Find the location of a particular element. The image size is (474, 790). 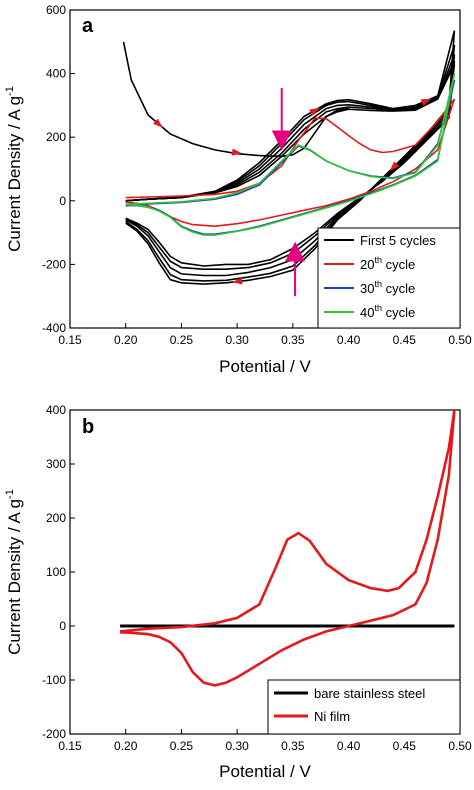

legend-label-main: 30 is located at coordinates (367, 288).